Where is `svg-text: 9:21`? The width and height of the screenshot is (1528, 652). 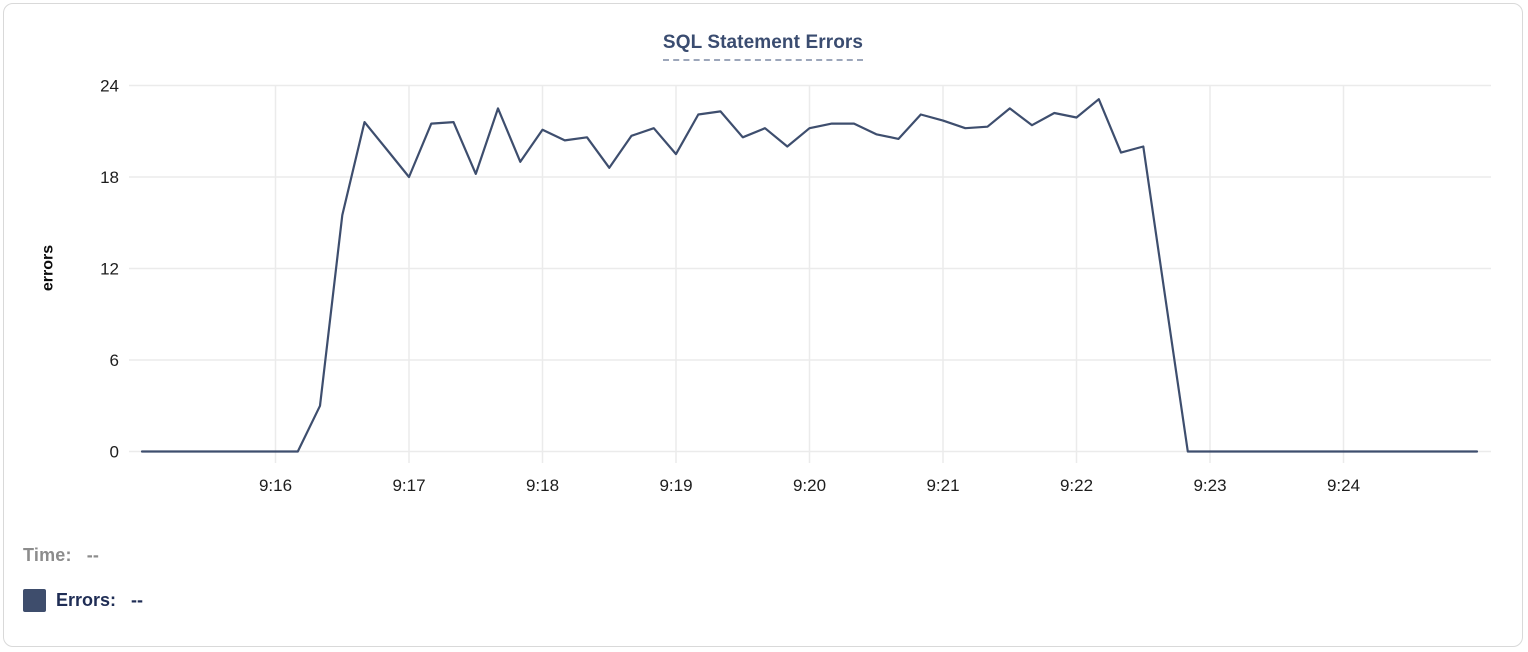 svg-text: 9:21 is located at coordinates (942, 485).